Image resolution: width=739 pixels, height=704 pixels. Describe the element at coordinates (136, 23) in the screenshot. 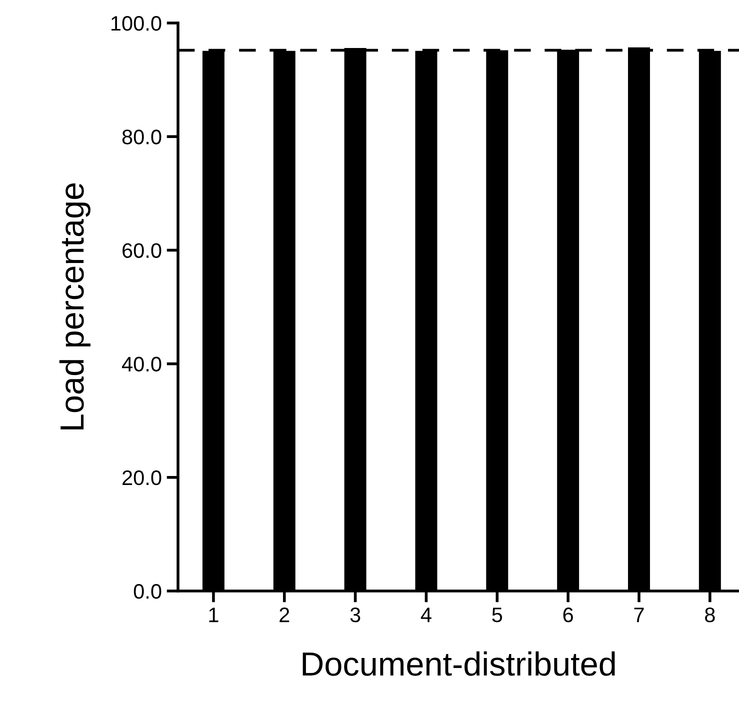

I see `y-tick-label: 100.0` at that location.